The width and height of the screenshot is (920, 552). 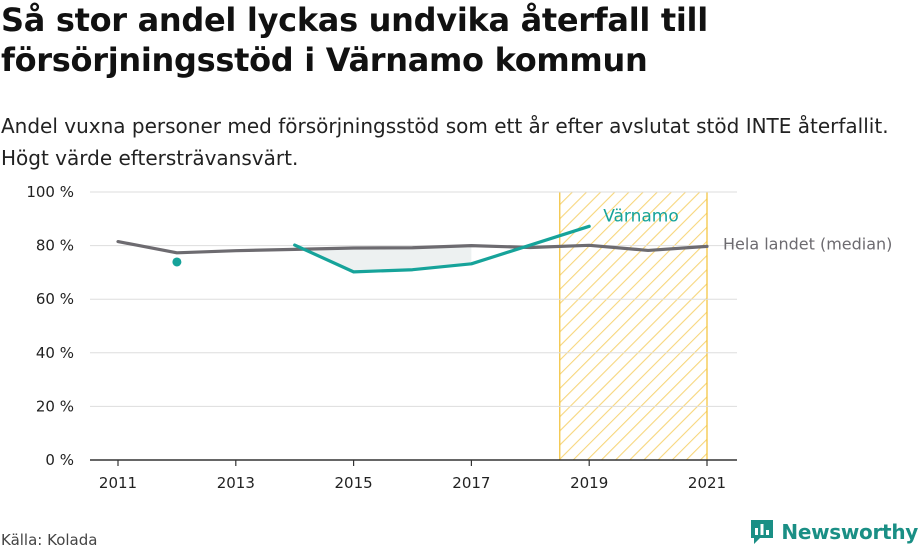 I want to click on series-point-local, so click(x=177, y=262).